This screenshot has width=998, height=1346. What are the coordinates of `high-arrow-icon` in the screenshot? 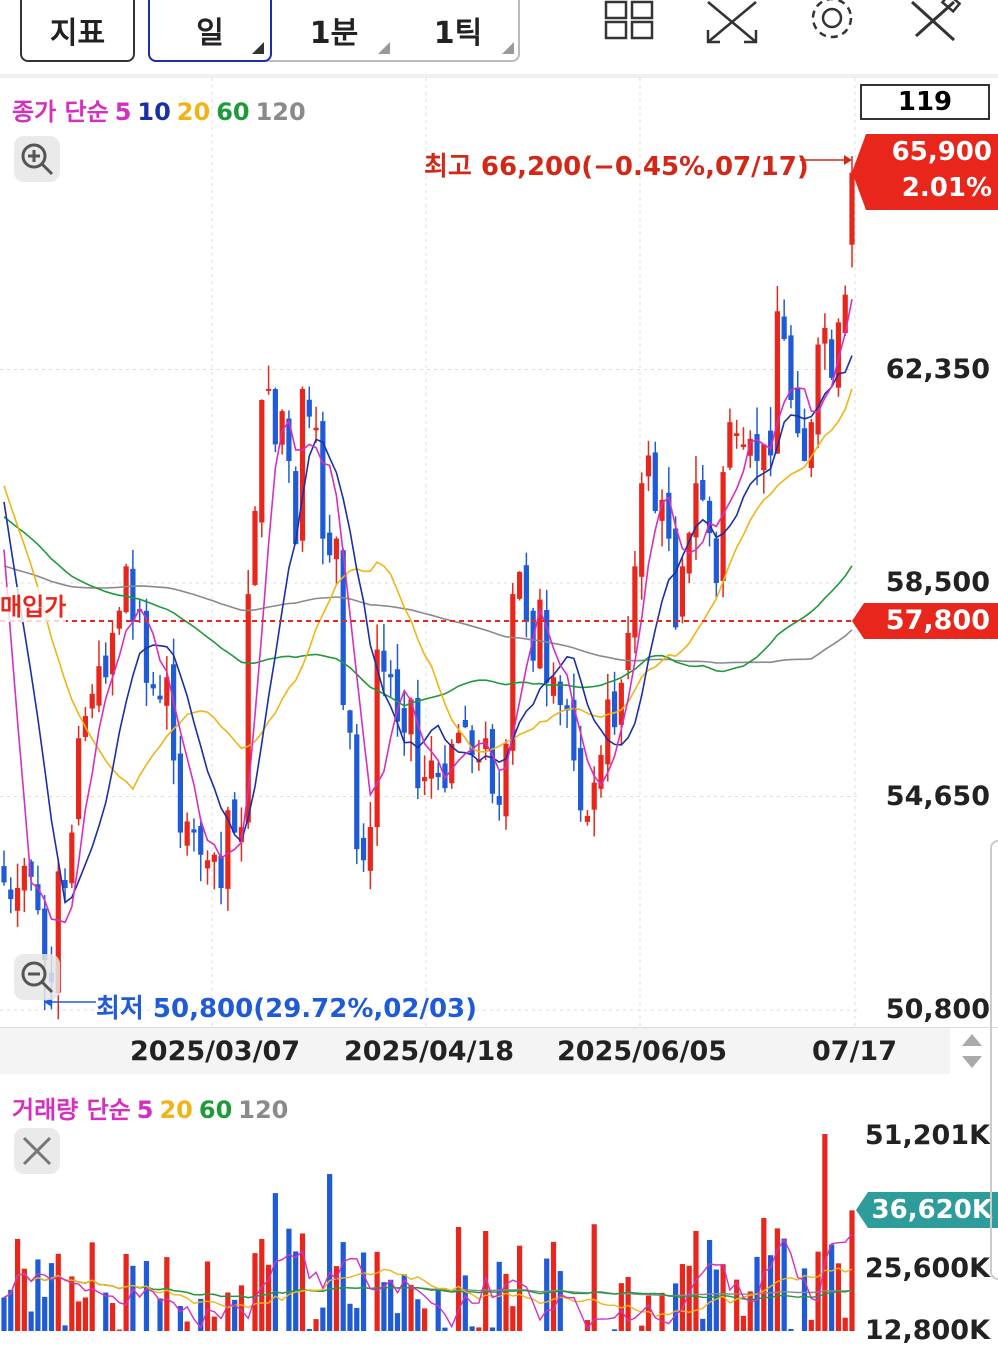 It's located at (826, 160).